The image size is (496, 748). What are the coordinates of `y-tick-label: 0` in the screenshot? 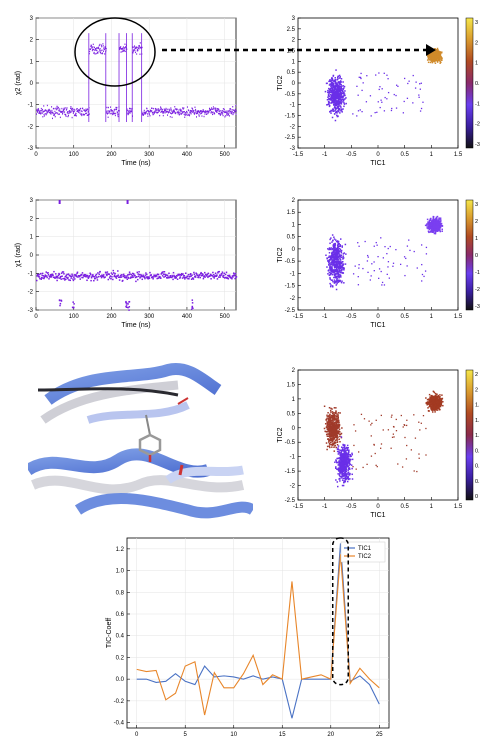 It's located at (294, 429).